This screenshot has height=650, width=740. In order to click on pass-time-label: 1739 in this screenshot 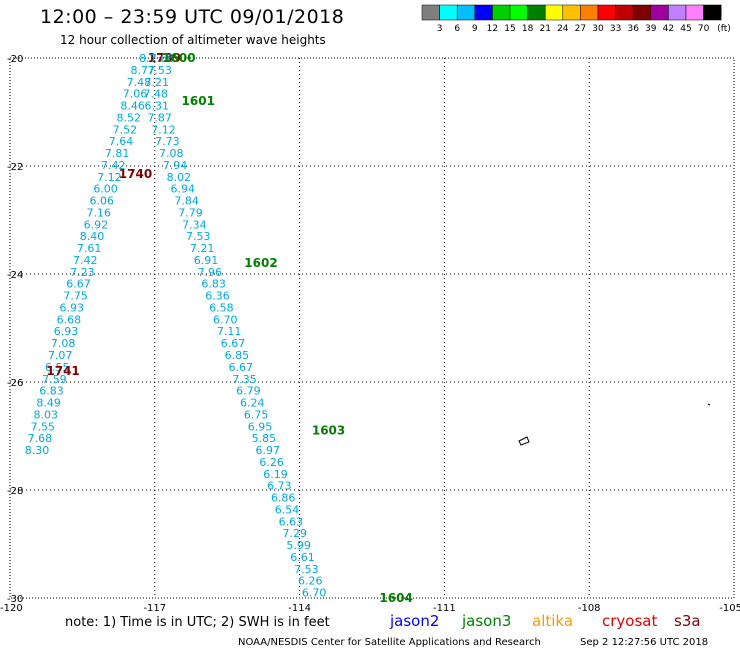, I will do `click(164, 58)`.